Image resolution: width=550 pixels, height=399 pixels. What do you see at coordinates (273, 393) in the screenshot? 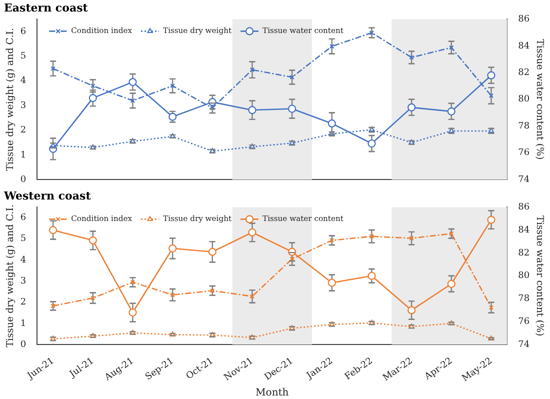
I see `x-axis-title: Month` at bounding box center [273, 393].